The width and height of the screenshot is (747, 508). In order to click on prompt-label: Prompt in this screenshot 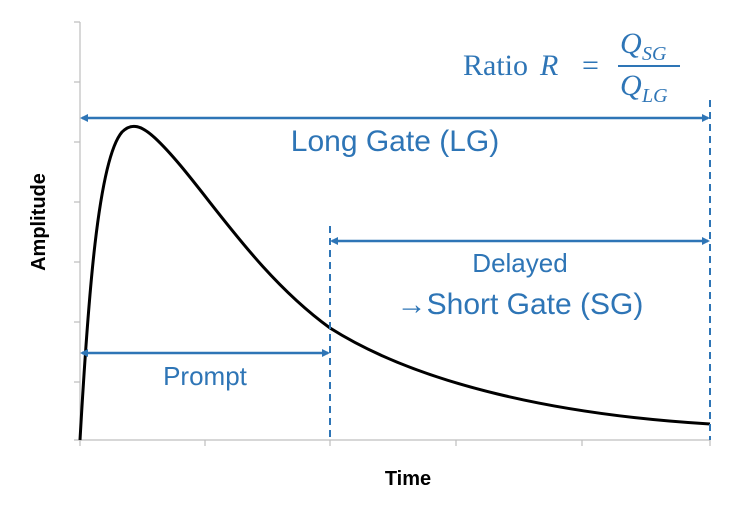, I will do `click(205, 376)`.